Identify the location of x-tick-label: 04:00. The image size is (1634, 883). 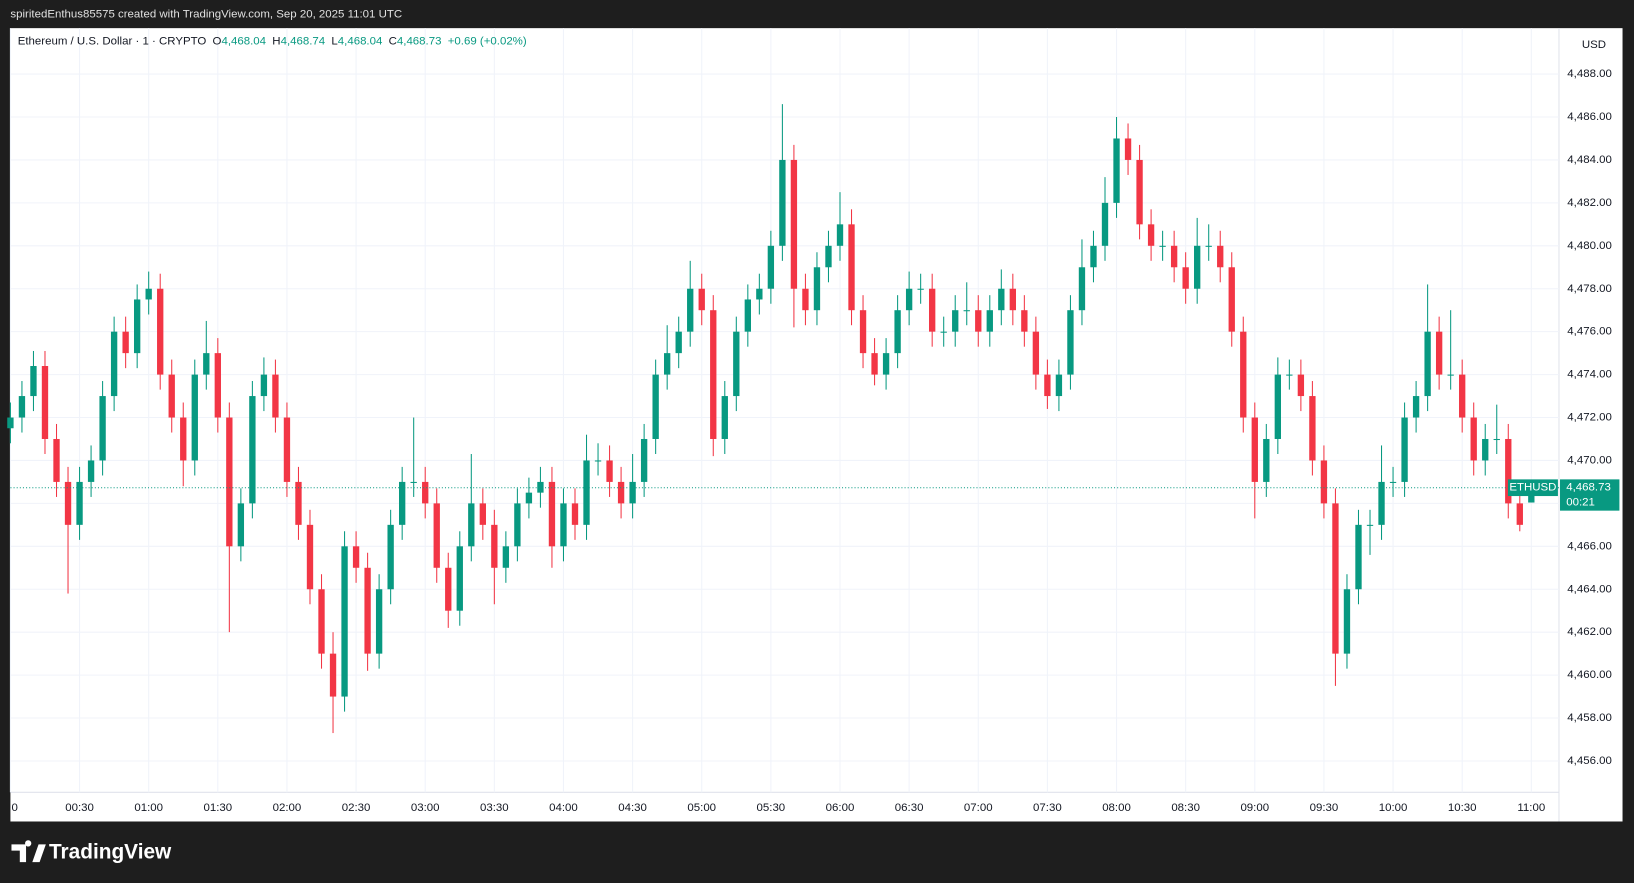
(563, 808).